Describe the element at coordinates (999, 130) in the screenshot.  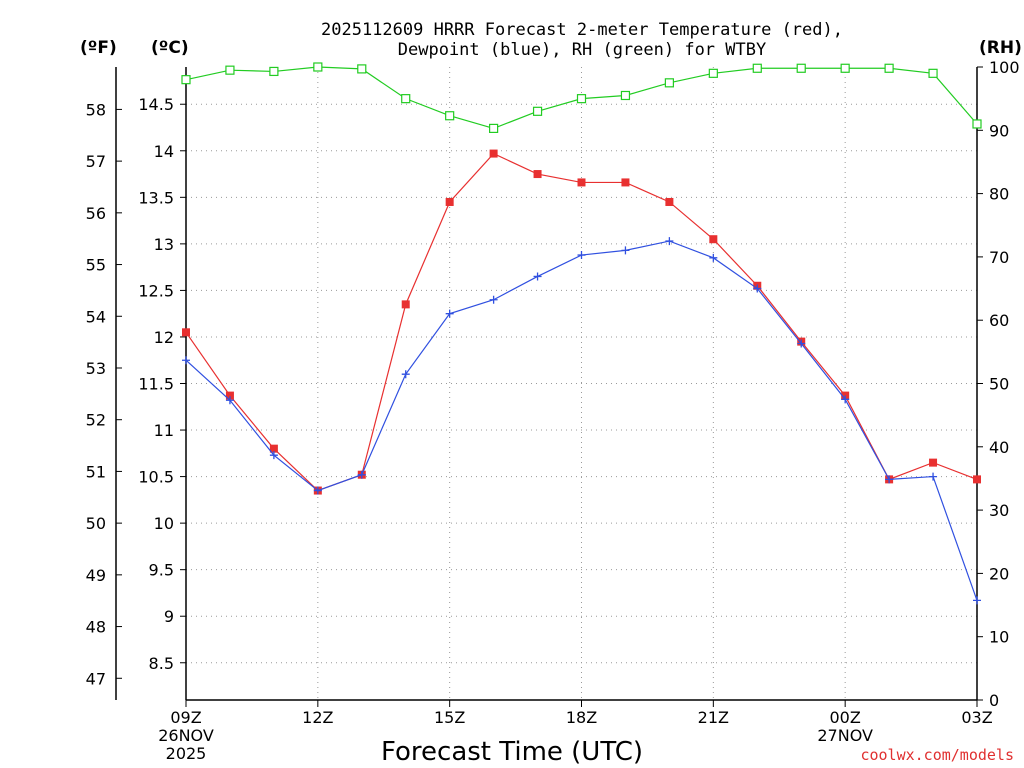
I see `rh-tick-label: 90` at that location.